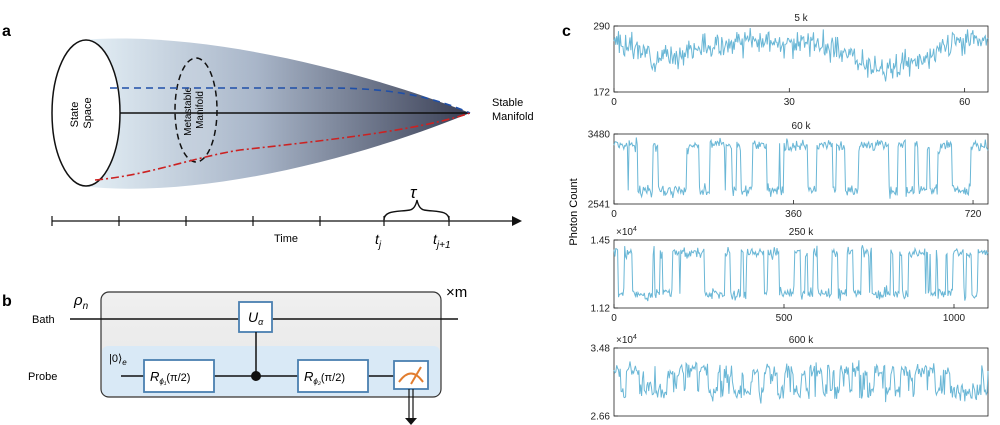 The image size is (1000, 425). Describe the element at coordinates (784, 318) in the screenshot. I see `x-tick-label: 500` at that location.